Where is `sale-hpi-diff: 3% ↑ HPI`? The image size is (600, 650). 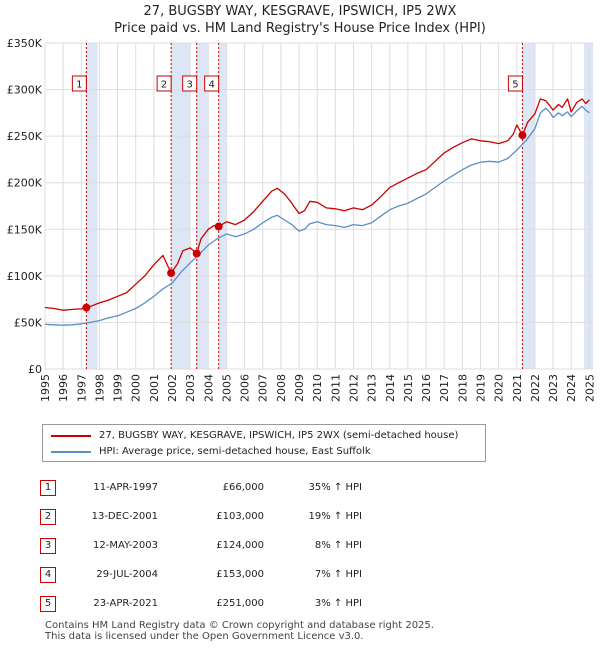
sale-hpi-diff: 3% ↑ HPI is located at coordinates (338, 603).